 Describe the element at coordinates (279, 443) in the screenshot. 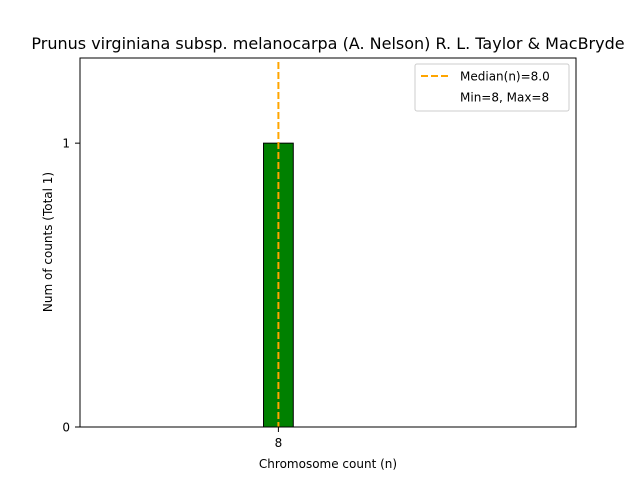

I see `x-tick-label-8: 8` at that location.